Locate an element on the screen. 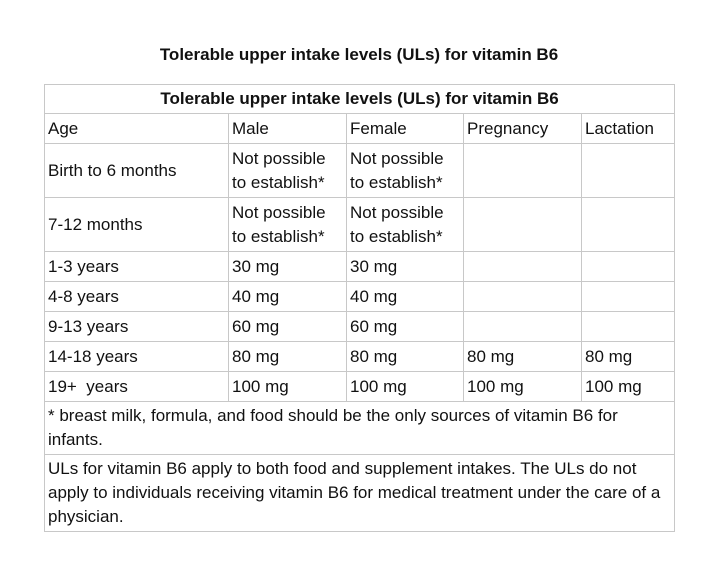  column-header: Female is located at coordinates (405, 128).